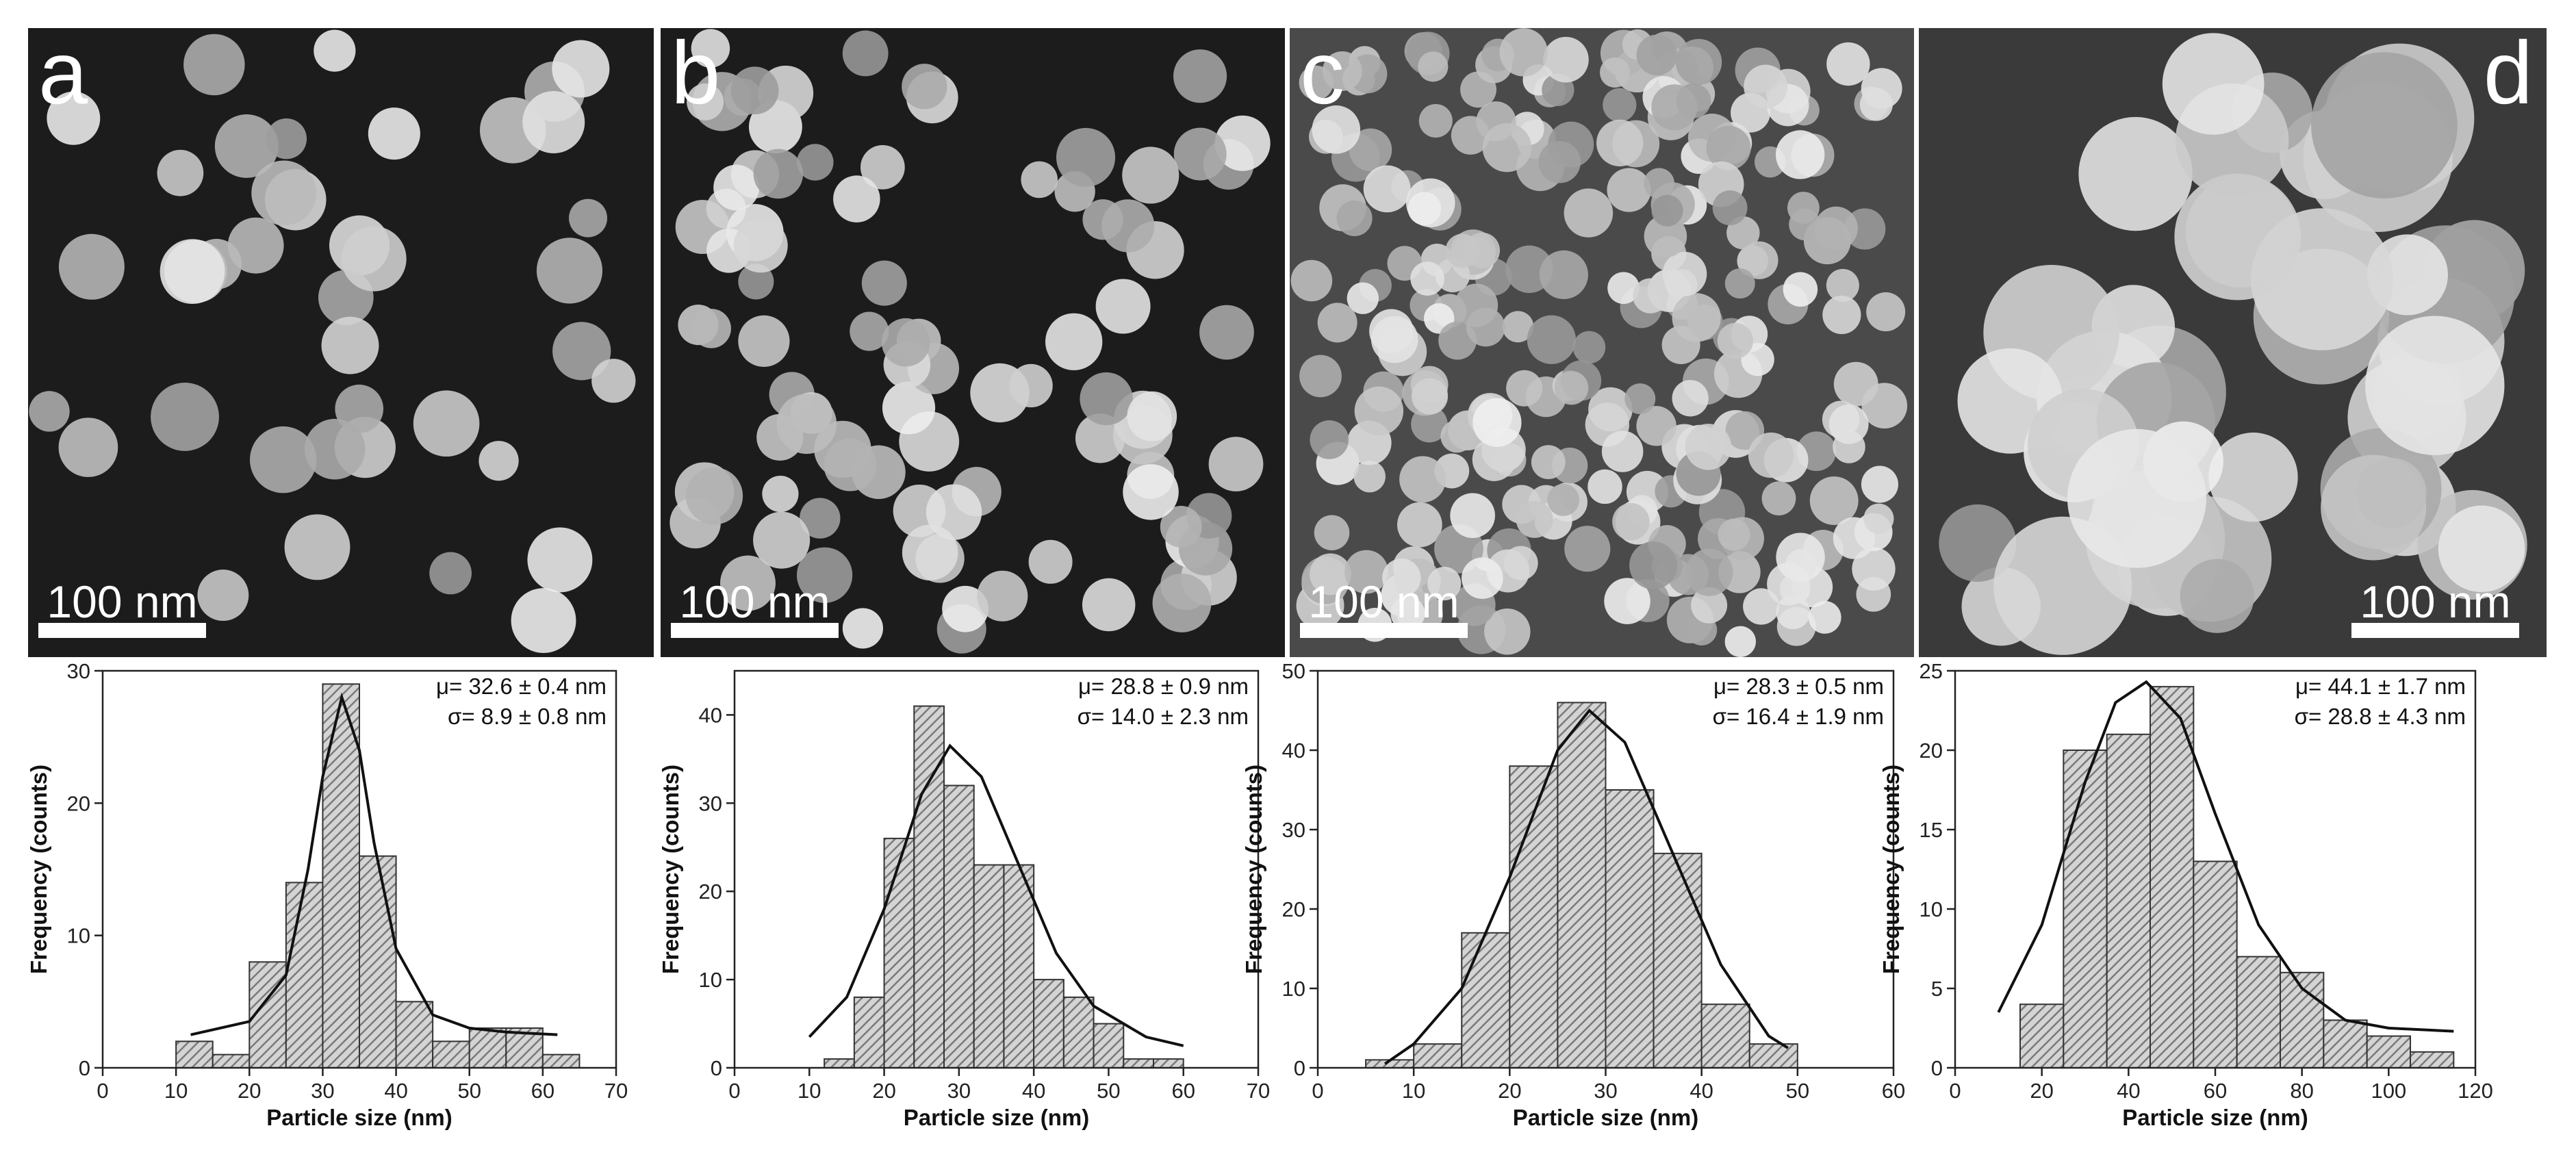  What do you see at coordinates (1253, 869) in the screenshot?
I see `y-axis-label: Frequency (counts)` at bounding box center [1253, 869].